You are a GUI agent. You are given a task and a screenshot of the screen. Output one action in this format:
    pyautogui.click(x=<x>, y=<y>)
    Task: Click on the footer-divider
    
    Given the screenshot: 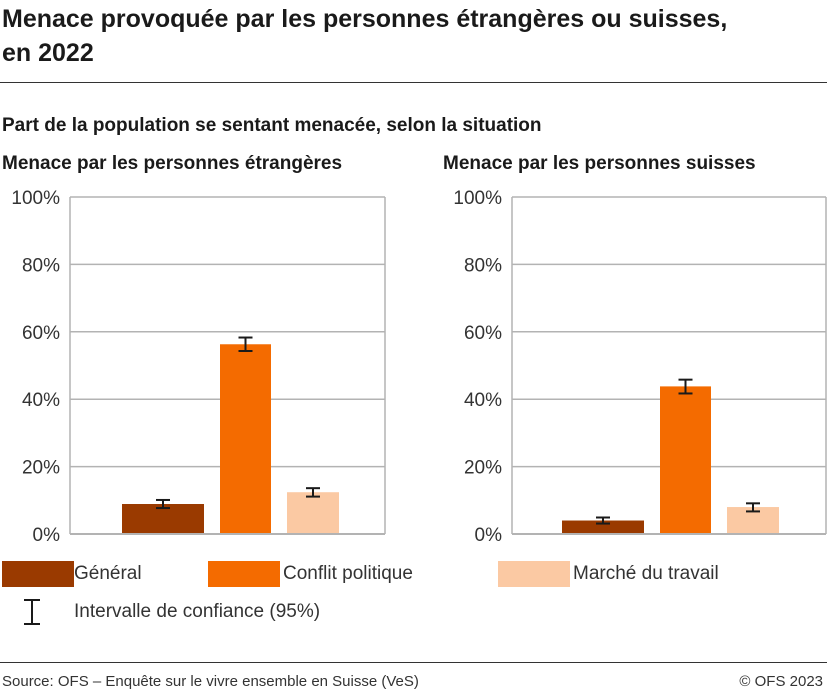 What is the action you would take?
    pyautogui.click(x=413, y=662)
    